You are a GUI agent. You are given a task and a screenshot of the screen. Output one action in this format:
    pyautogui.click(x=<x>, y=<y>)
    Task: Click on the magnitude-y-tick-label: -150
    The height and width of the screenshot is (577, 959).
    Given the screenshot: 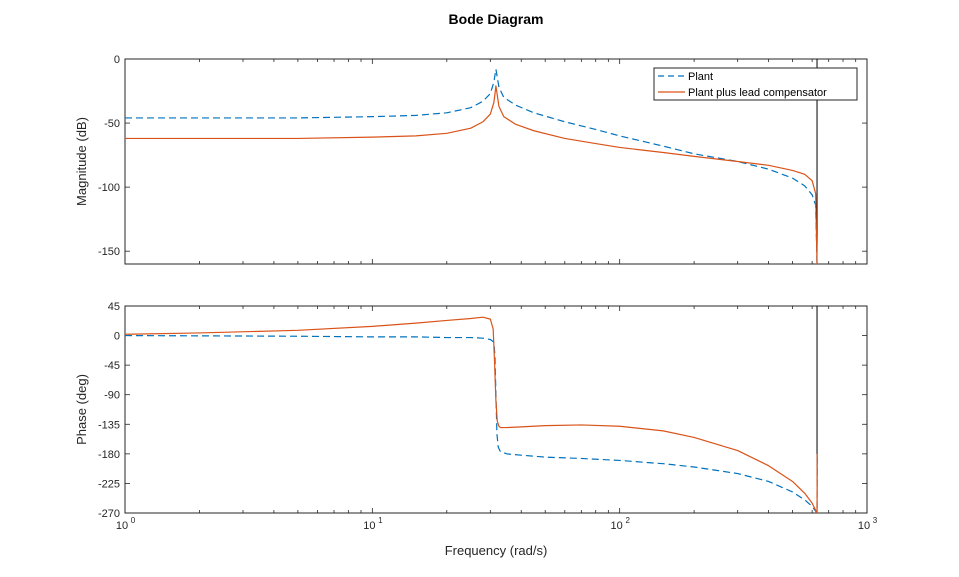 What is the action you would take?
    pyautogui.click(x=109, y=252)
    